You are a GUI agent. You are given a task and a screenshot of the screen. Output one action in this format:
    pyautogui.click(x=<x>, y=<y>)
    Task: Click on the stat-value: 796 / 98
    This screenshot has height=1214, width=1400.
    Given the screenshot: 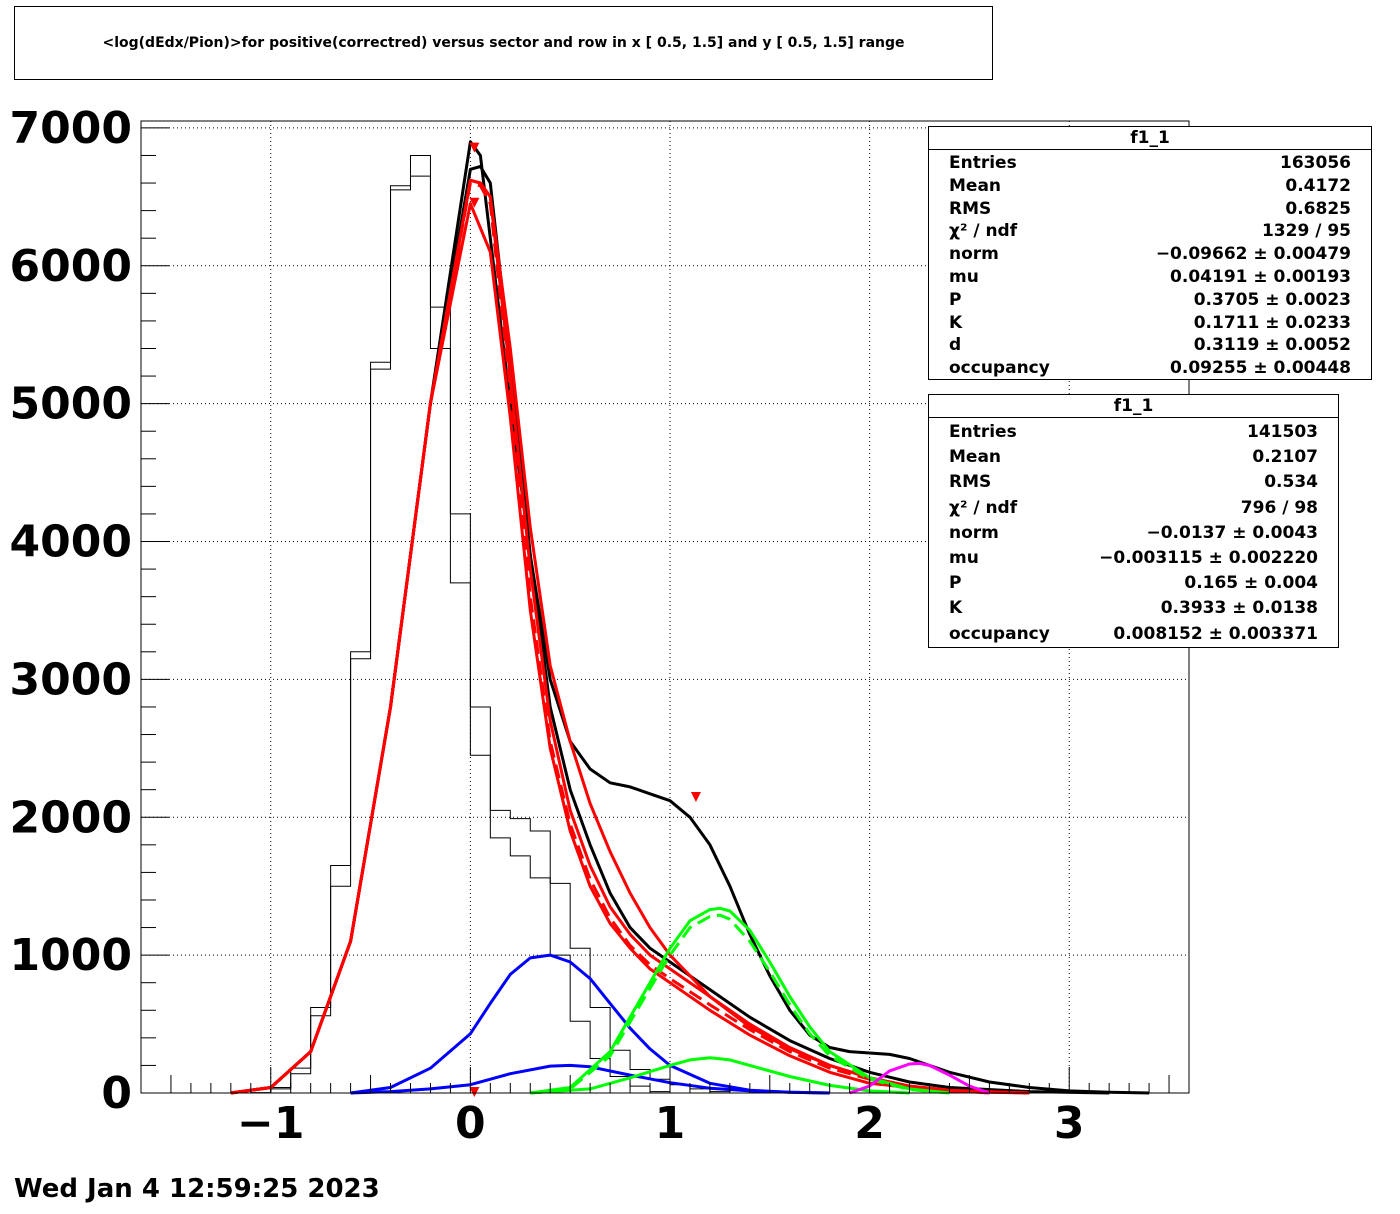 What is the action you would take?
    pyautogui.click(x=1279, y=507)
    